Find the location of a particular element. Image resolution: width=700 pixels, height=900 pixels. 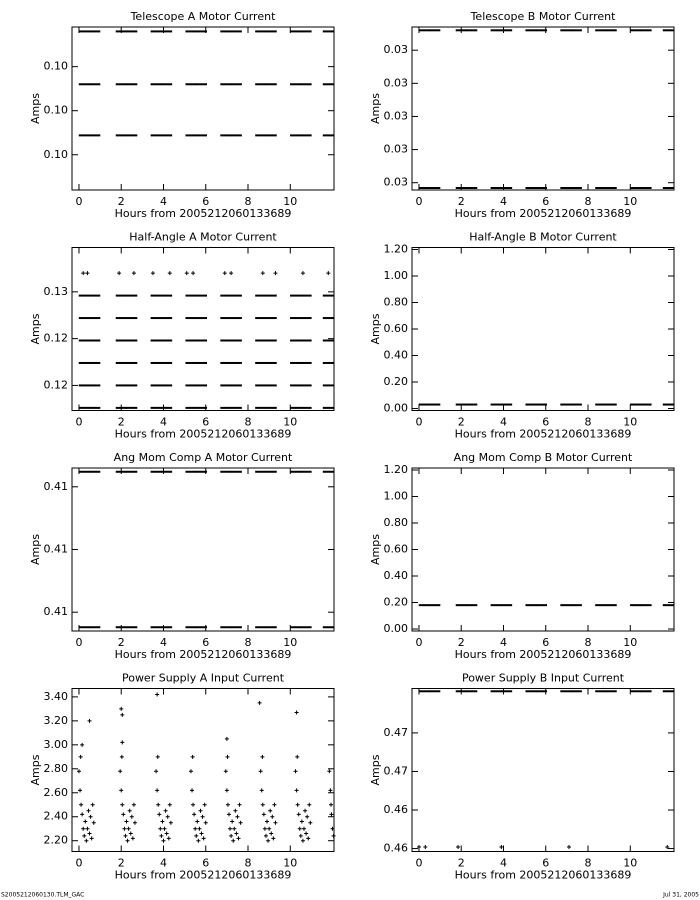

x-tick-label: 6 is located at coordinates (545, 642).